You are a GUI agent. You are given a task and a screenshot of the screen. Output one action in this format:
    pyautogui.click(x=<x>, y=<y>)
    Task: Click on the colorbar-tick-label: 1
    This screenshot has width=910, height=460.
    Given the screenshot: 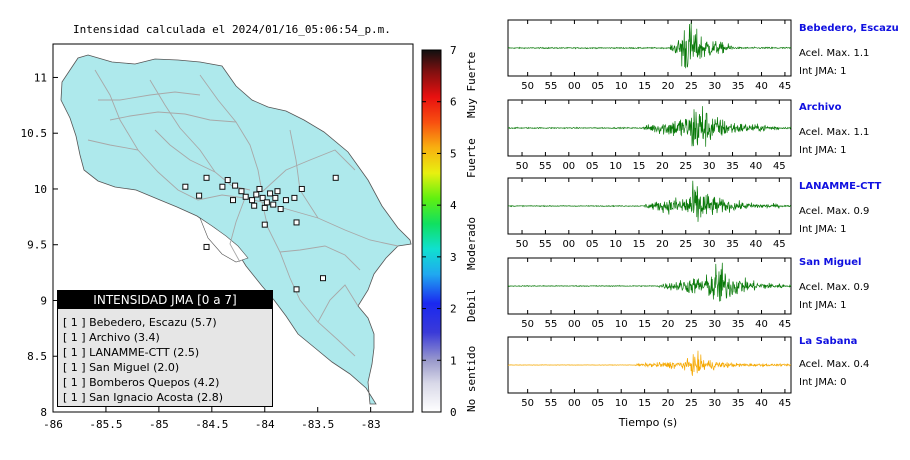 What is the action you would take?
    pyautogui.click(x=453, y=360)
    